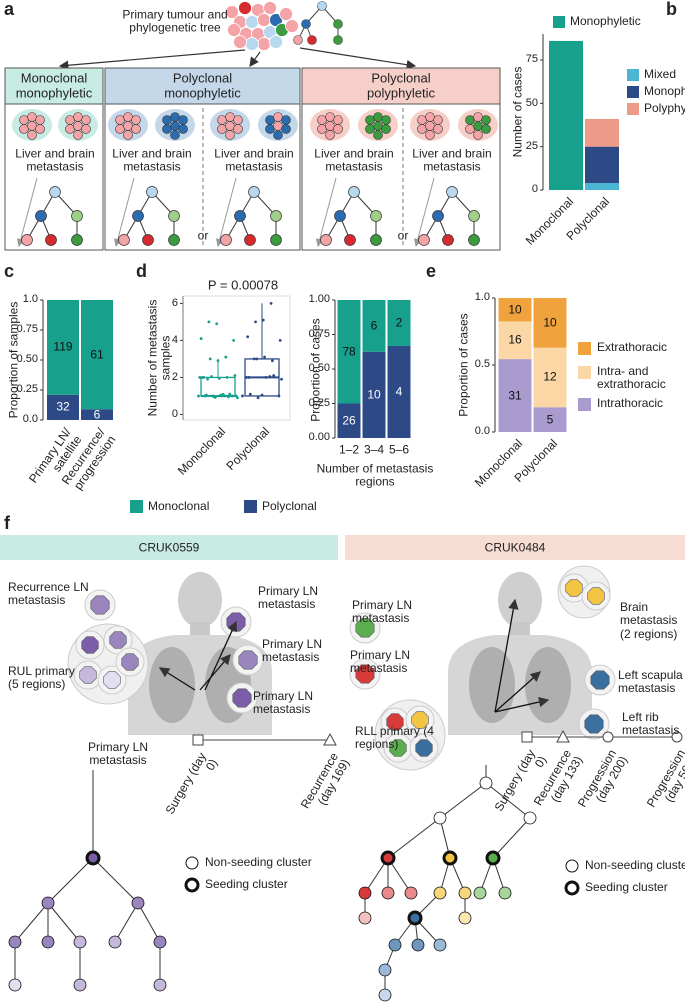 Image resolution: width=685 pixels, height=1003 pixels. Describe the element at coordinates (515, 394) in the screenshot. I see `data-label: 31` at that location.